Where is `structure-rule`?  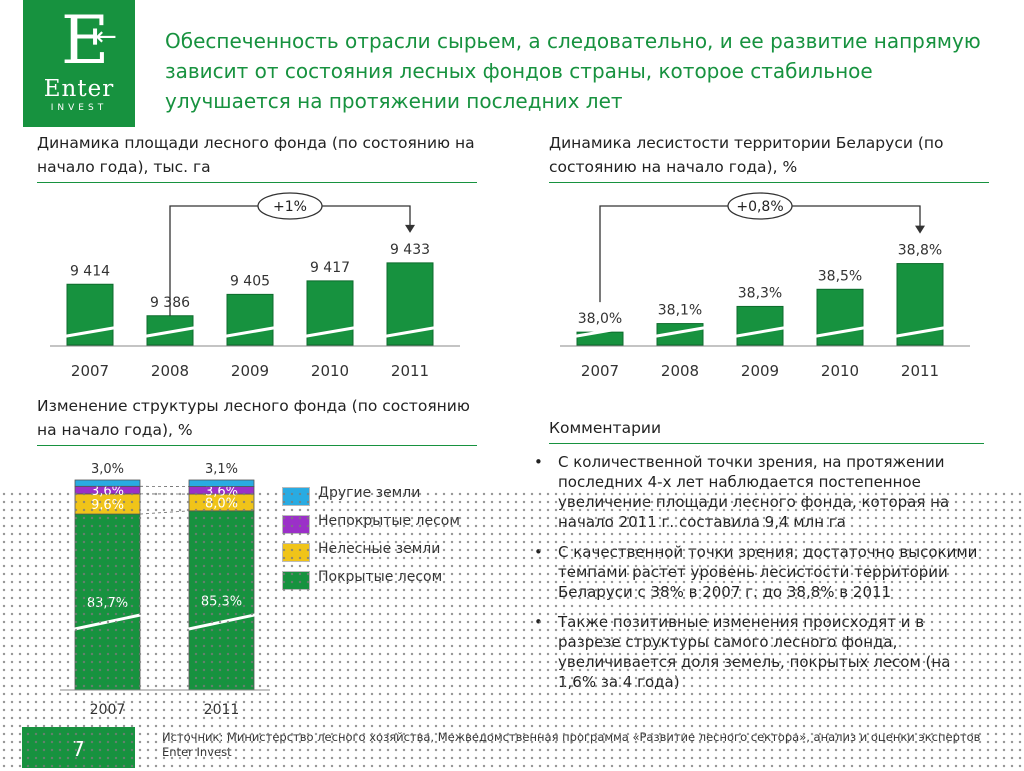
structure-rule is located at coordinates (257, 445).